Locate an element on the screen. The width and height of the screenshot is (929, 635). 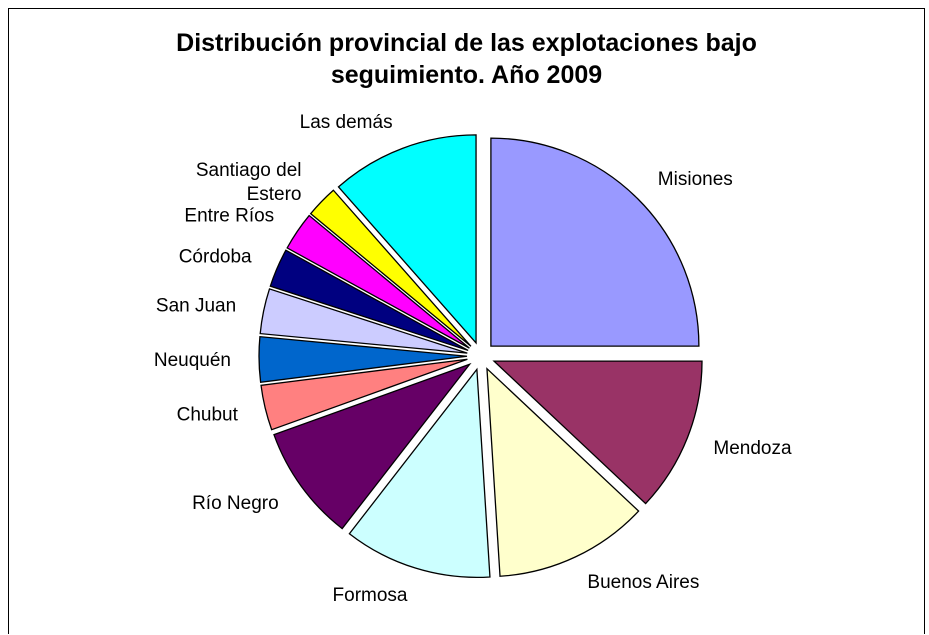
slice-label-chubut: Chubut is located at coordinates (208, 414).